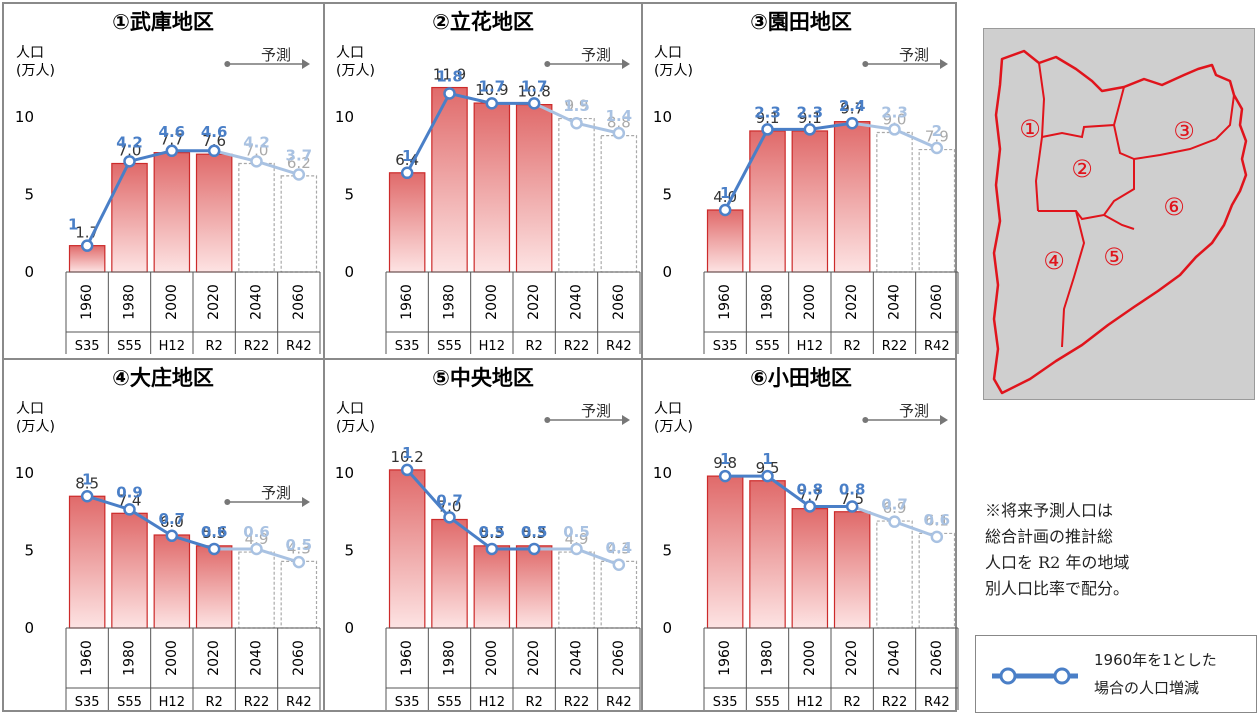 The height and width of the screenshot is (715, 1257). I want to click on legend-marker, so click(1008, 676).